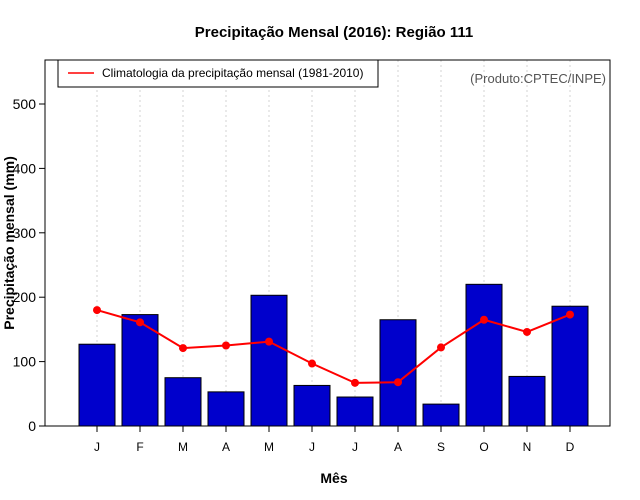 The image size is (640, 500). I want to click on climatology-polyline, so click(333, 346).